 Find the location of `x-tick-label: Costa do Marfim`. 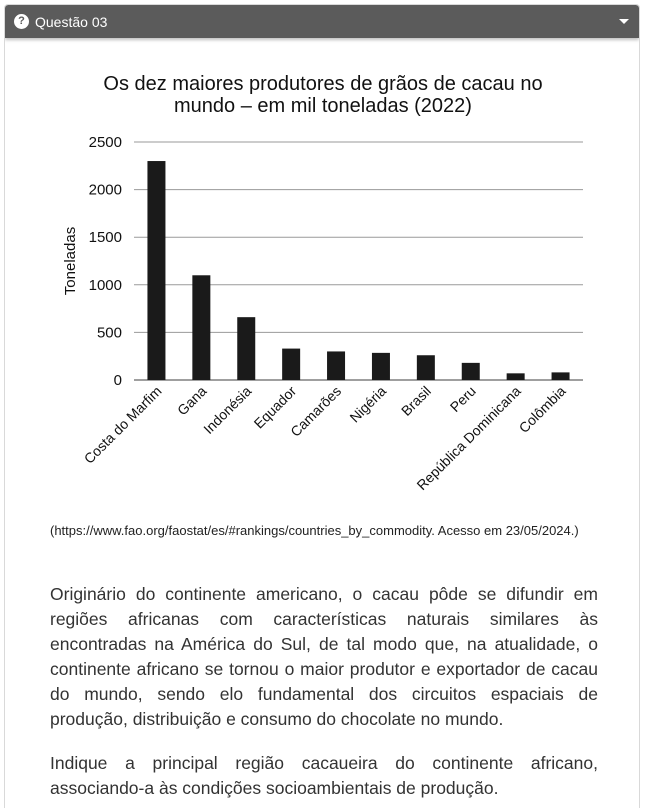

x-tick-label: Costa do Marfim is located at coordinates (123, 425).